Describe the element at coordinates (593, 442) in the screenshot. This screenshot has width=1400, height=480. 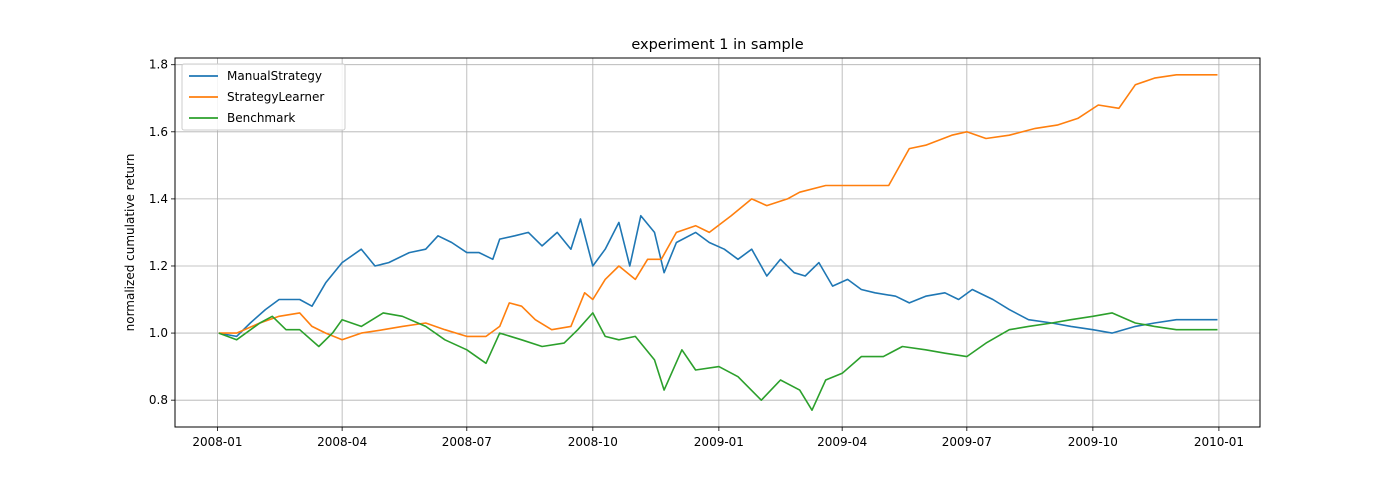
I see `x-tick-label: 2008-10` at that location.